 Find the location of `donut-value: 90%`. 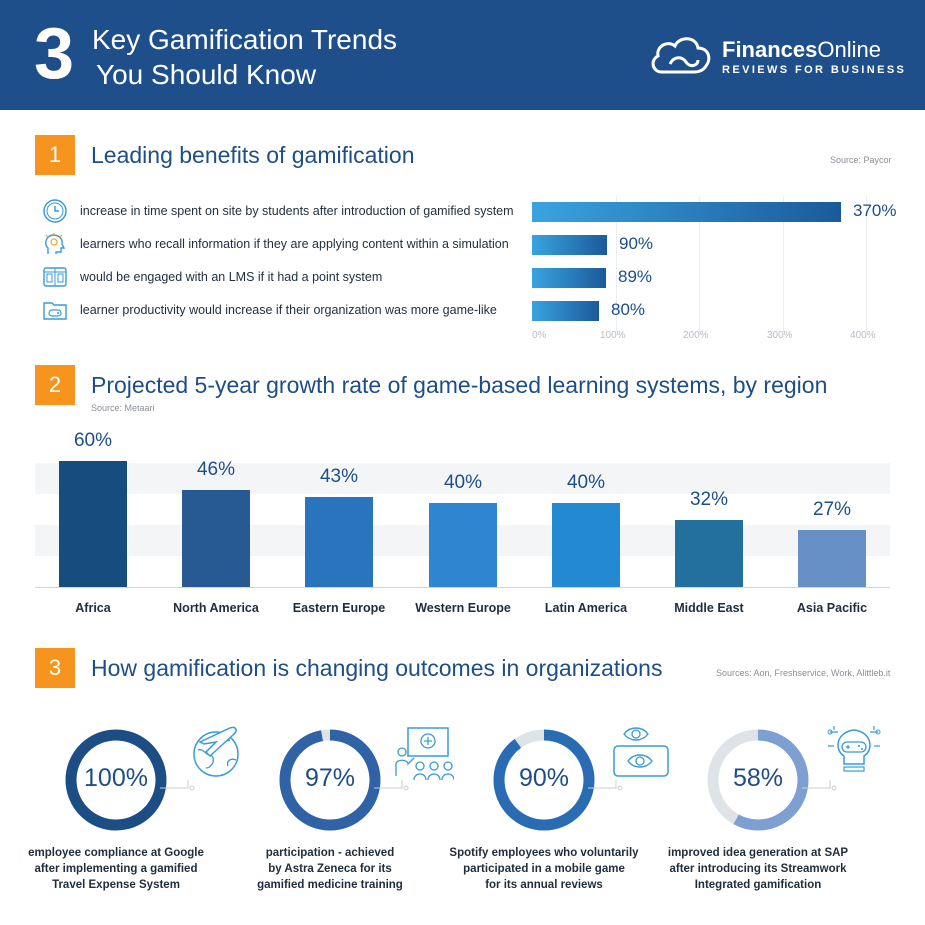

donut-value: 90% is located at coordinates (544, 778).